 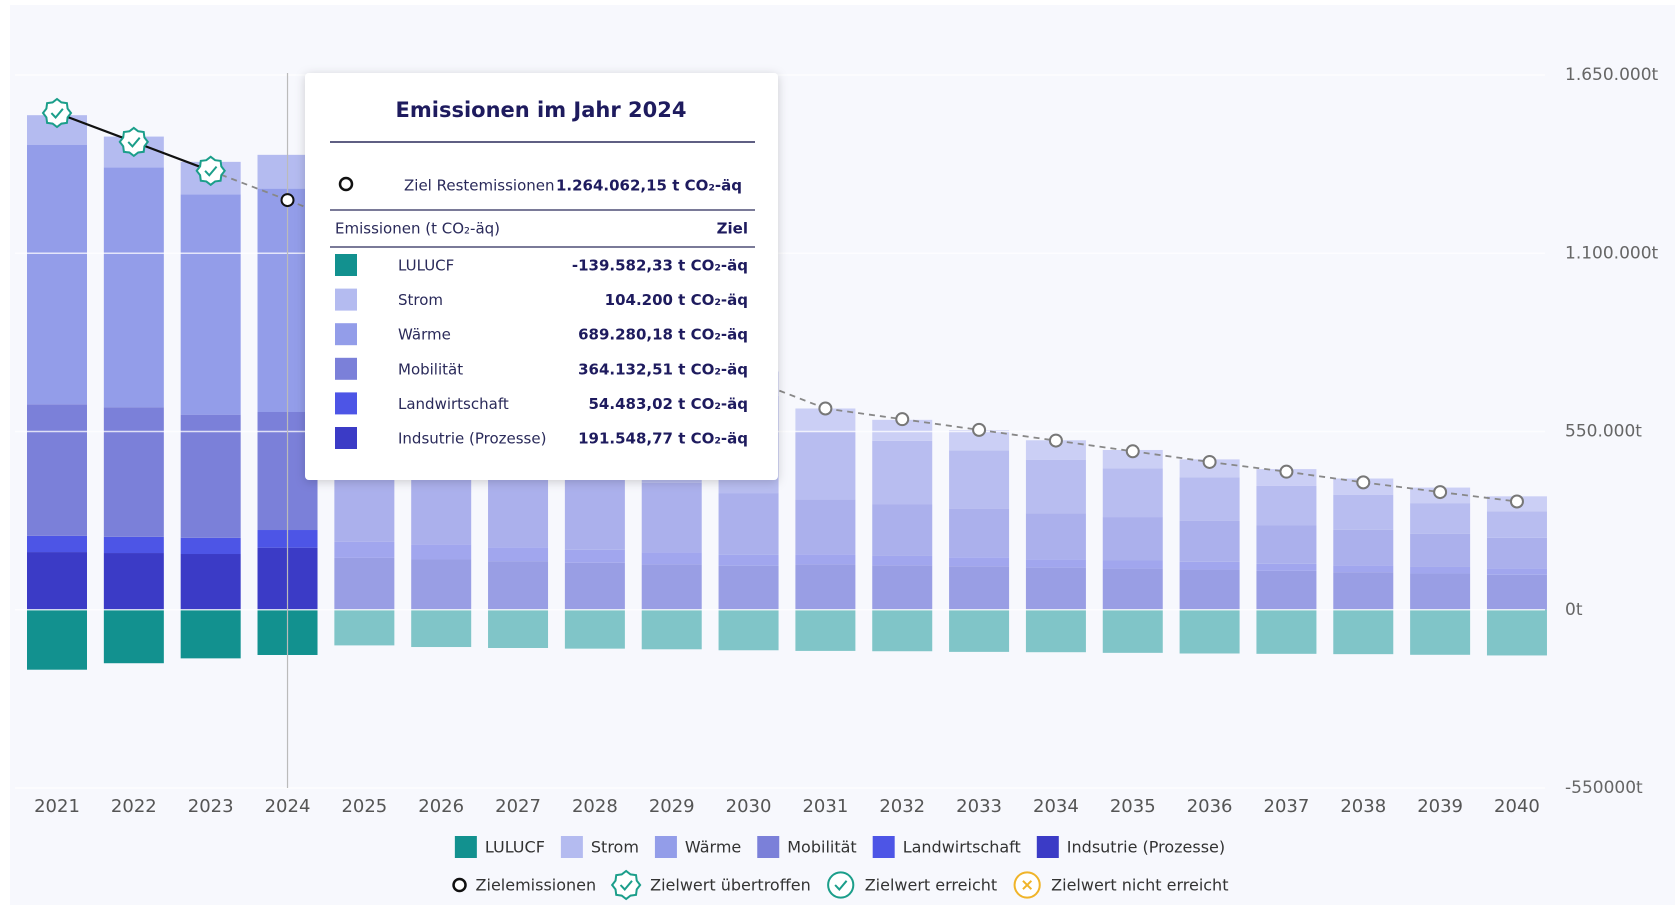 What do you see at coordinates (663, 439) in the screenshot?
I see `tooltip-value: 191.548,77 t CO₂-äq` at bounding box center [663, 439].